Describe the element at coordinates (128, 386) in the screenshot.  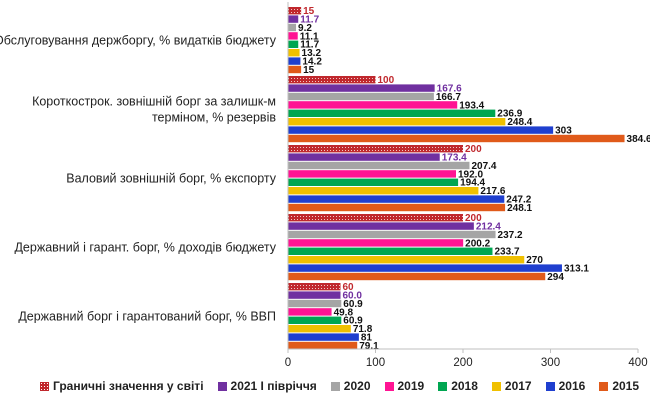
I see `legend-label: Граничні значення у світі` at that location.